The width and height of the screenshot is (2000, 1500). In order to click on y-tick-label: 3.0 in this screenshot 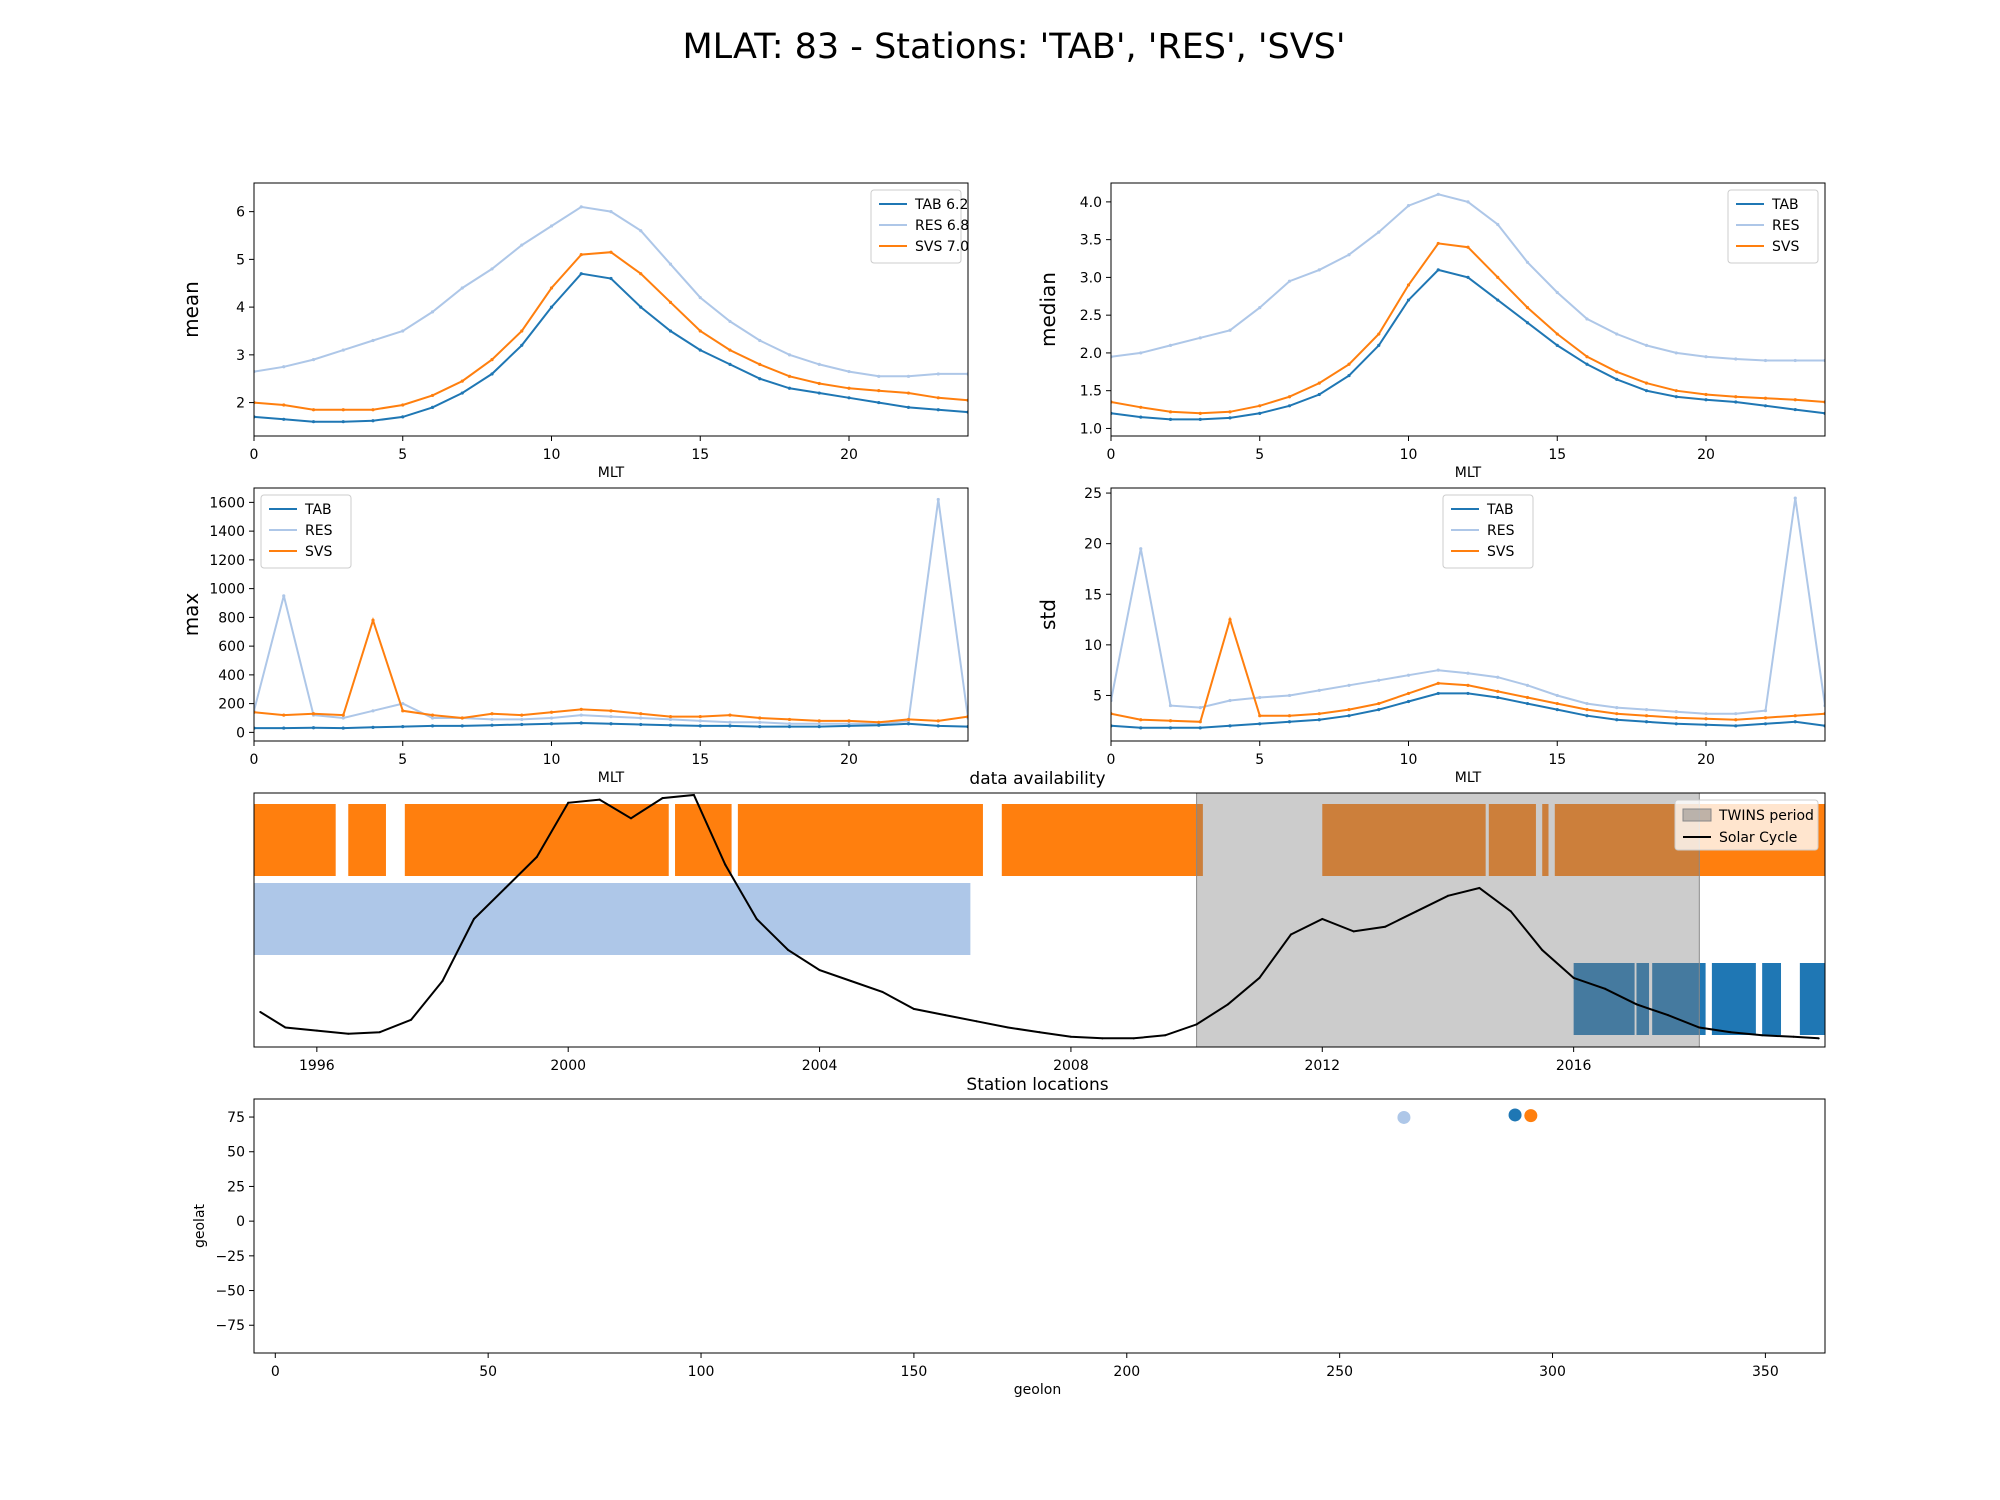, I will do `click(1091, 278)`.